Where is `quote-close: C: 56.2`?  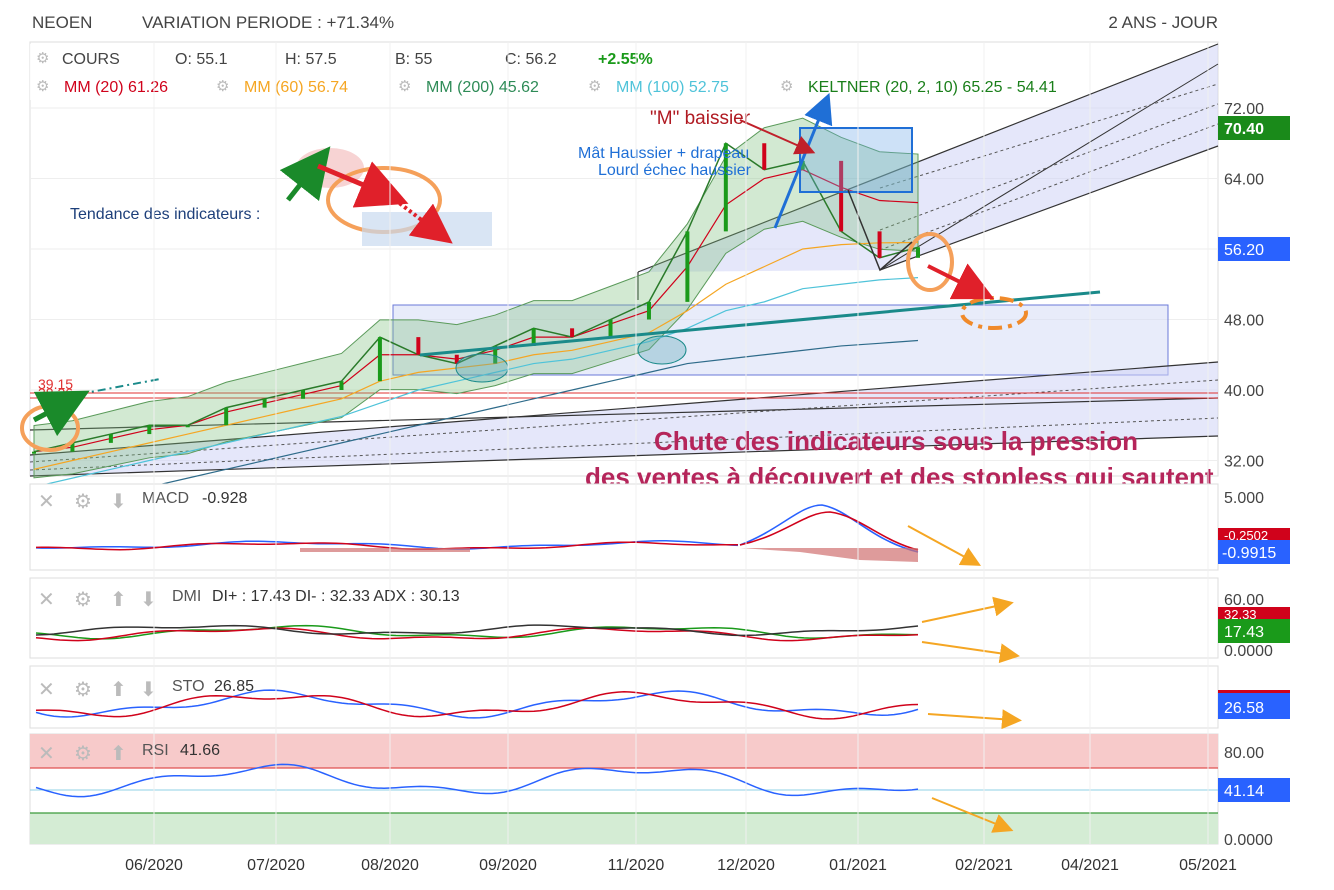
quote-close: C: 56.2 is located at coordinates (531, 59).